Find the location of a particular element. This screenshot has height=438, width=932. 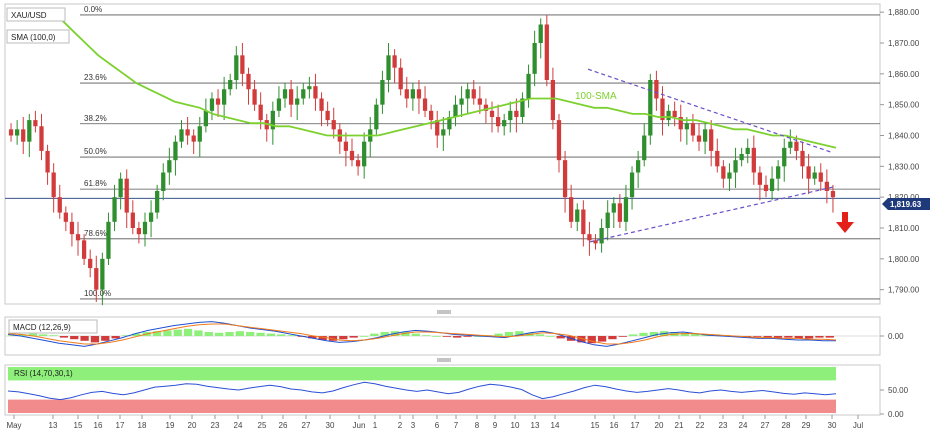

fib-level-label: 0.0% is located at coordinates (93, 9).